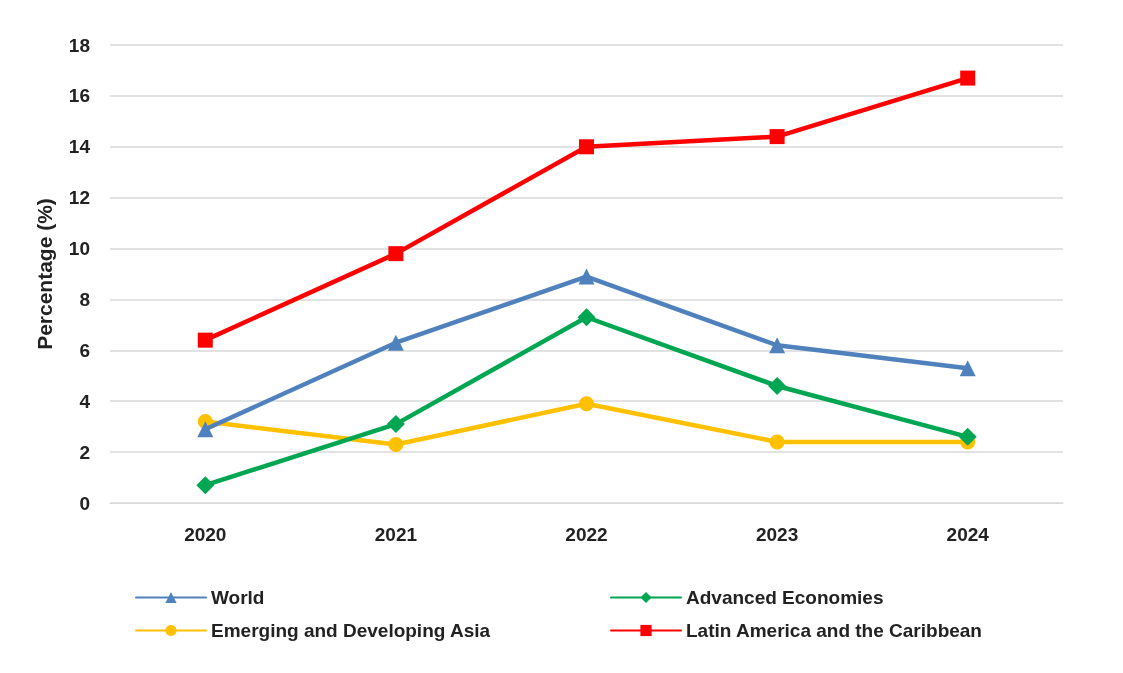 This screenshot has height=673, width=1123. What do you see at coordinates (586, 534) in the screenshot?
I see `x-tick-label: 2022` at bounding box center [586, 534].